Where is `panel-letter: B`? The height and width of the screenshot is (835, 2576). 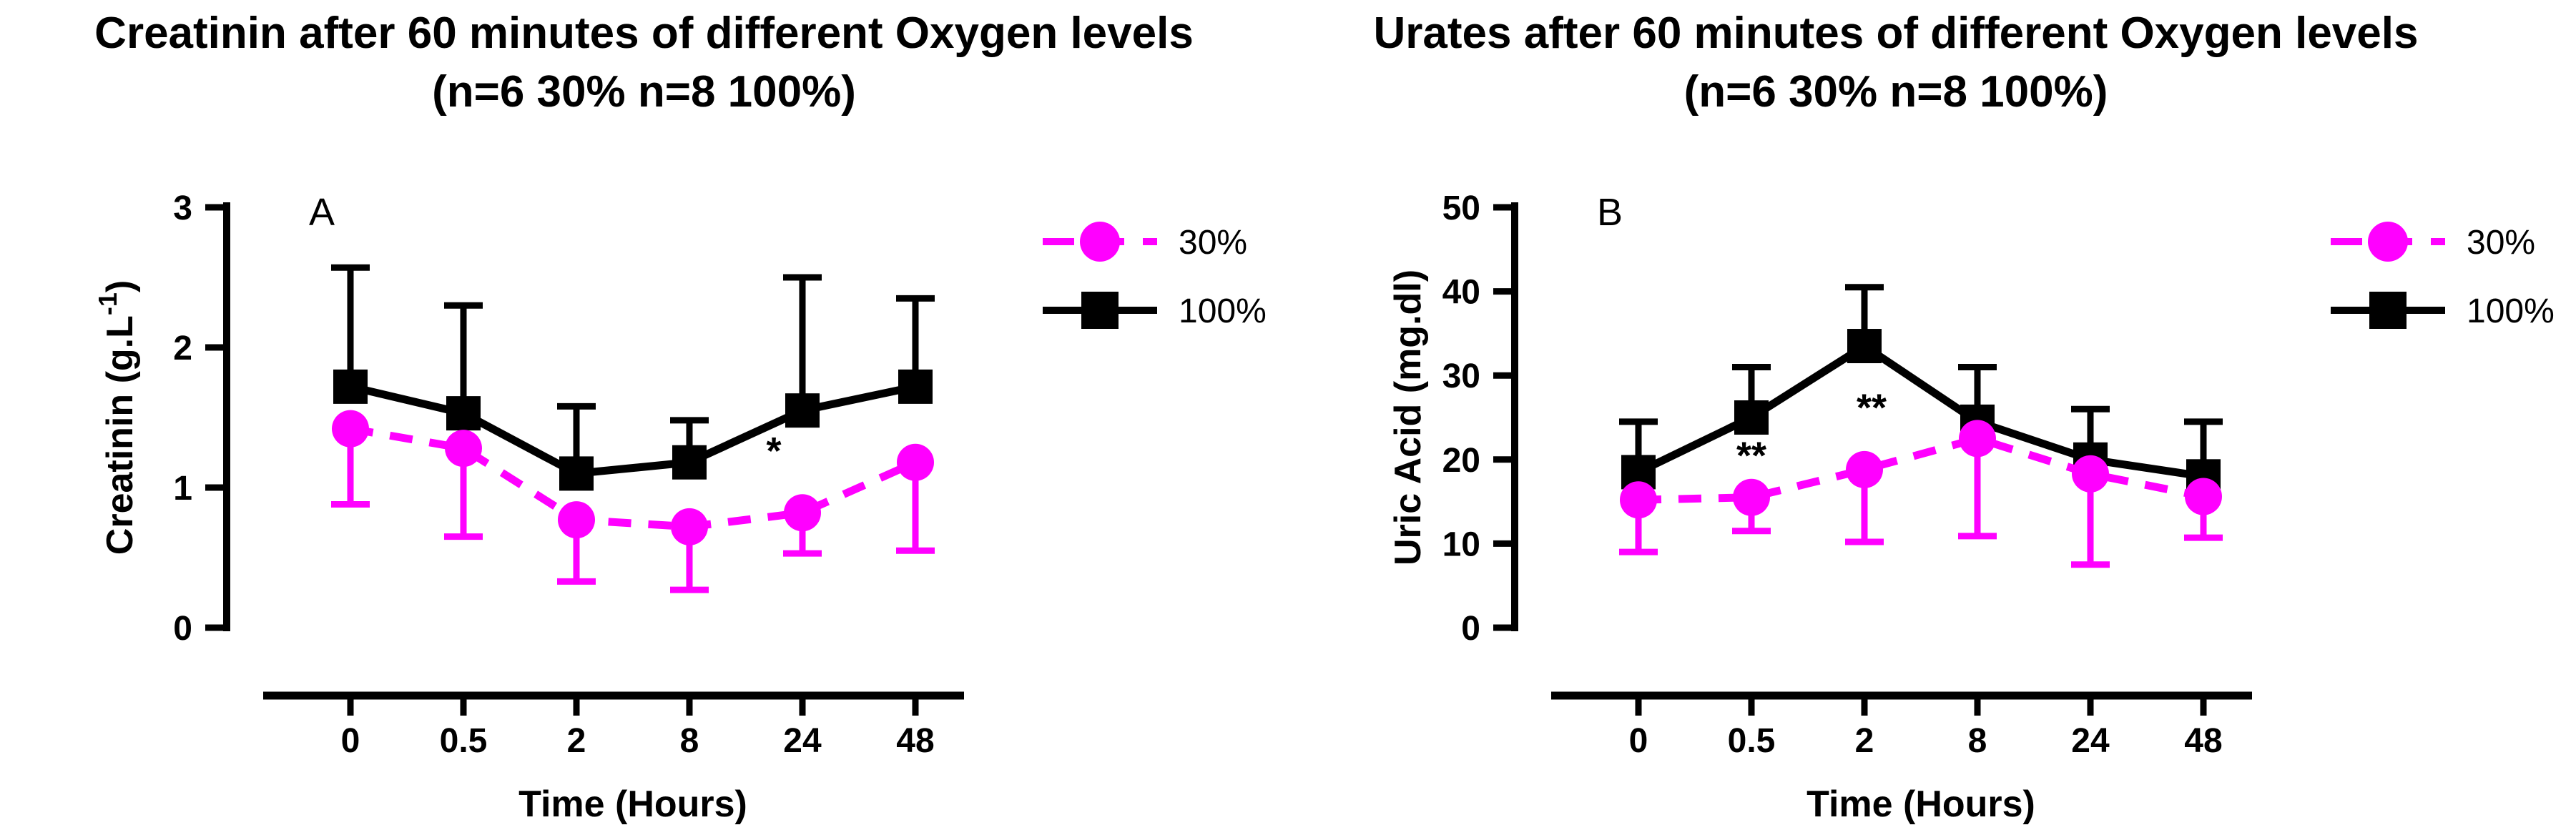
panel-letter: B is located at coordinates (1610, 213).